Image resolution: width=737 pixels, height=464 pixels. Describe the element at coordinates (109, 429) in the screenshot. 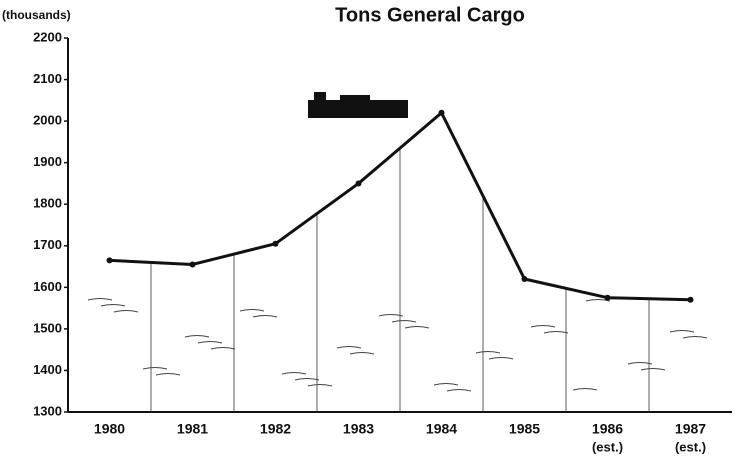

I see `x-tick-label: 1980` at that location.